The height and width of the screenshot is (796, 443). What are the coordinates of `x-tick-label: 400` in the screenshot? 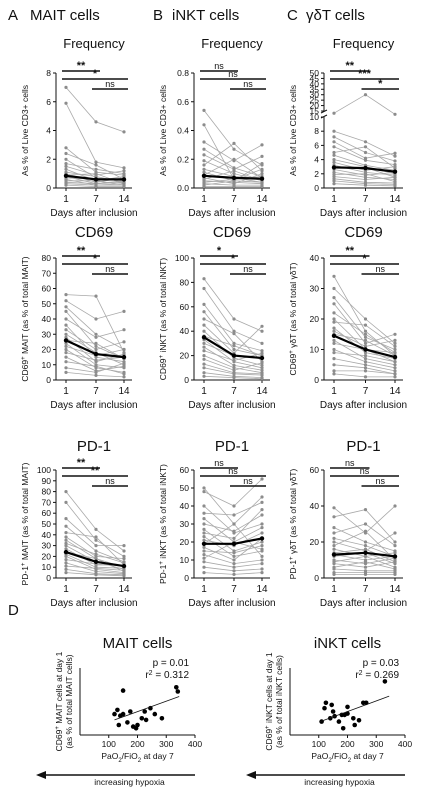 It's located at (405, 744).